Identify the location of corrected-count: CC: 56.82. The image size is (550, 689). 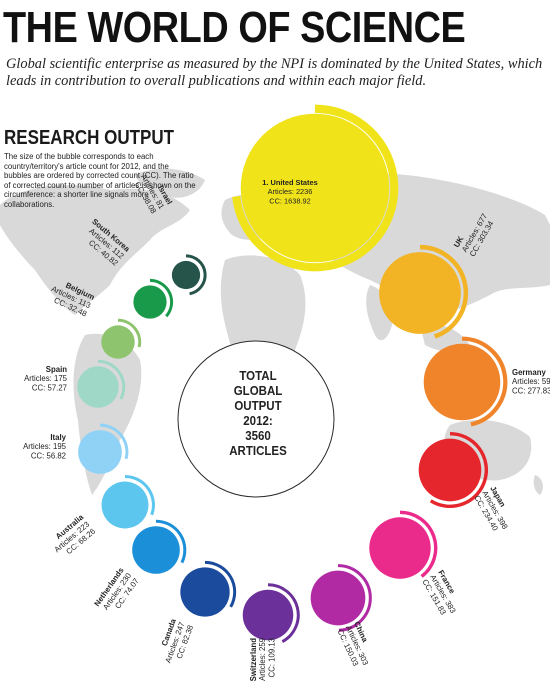
(48, 455).